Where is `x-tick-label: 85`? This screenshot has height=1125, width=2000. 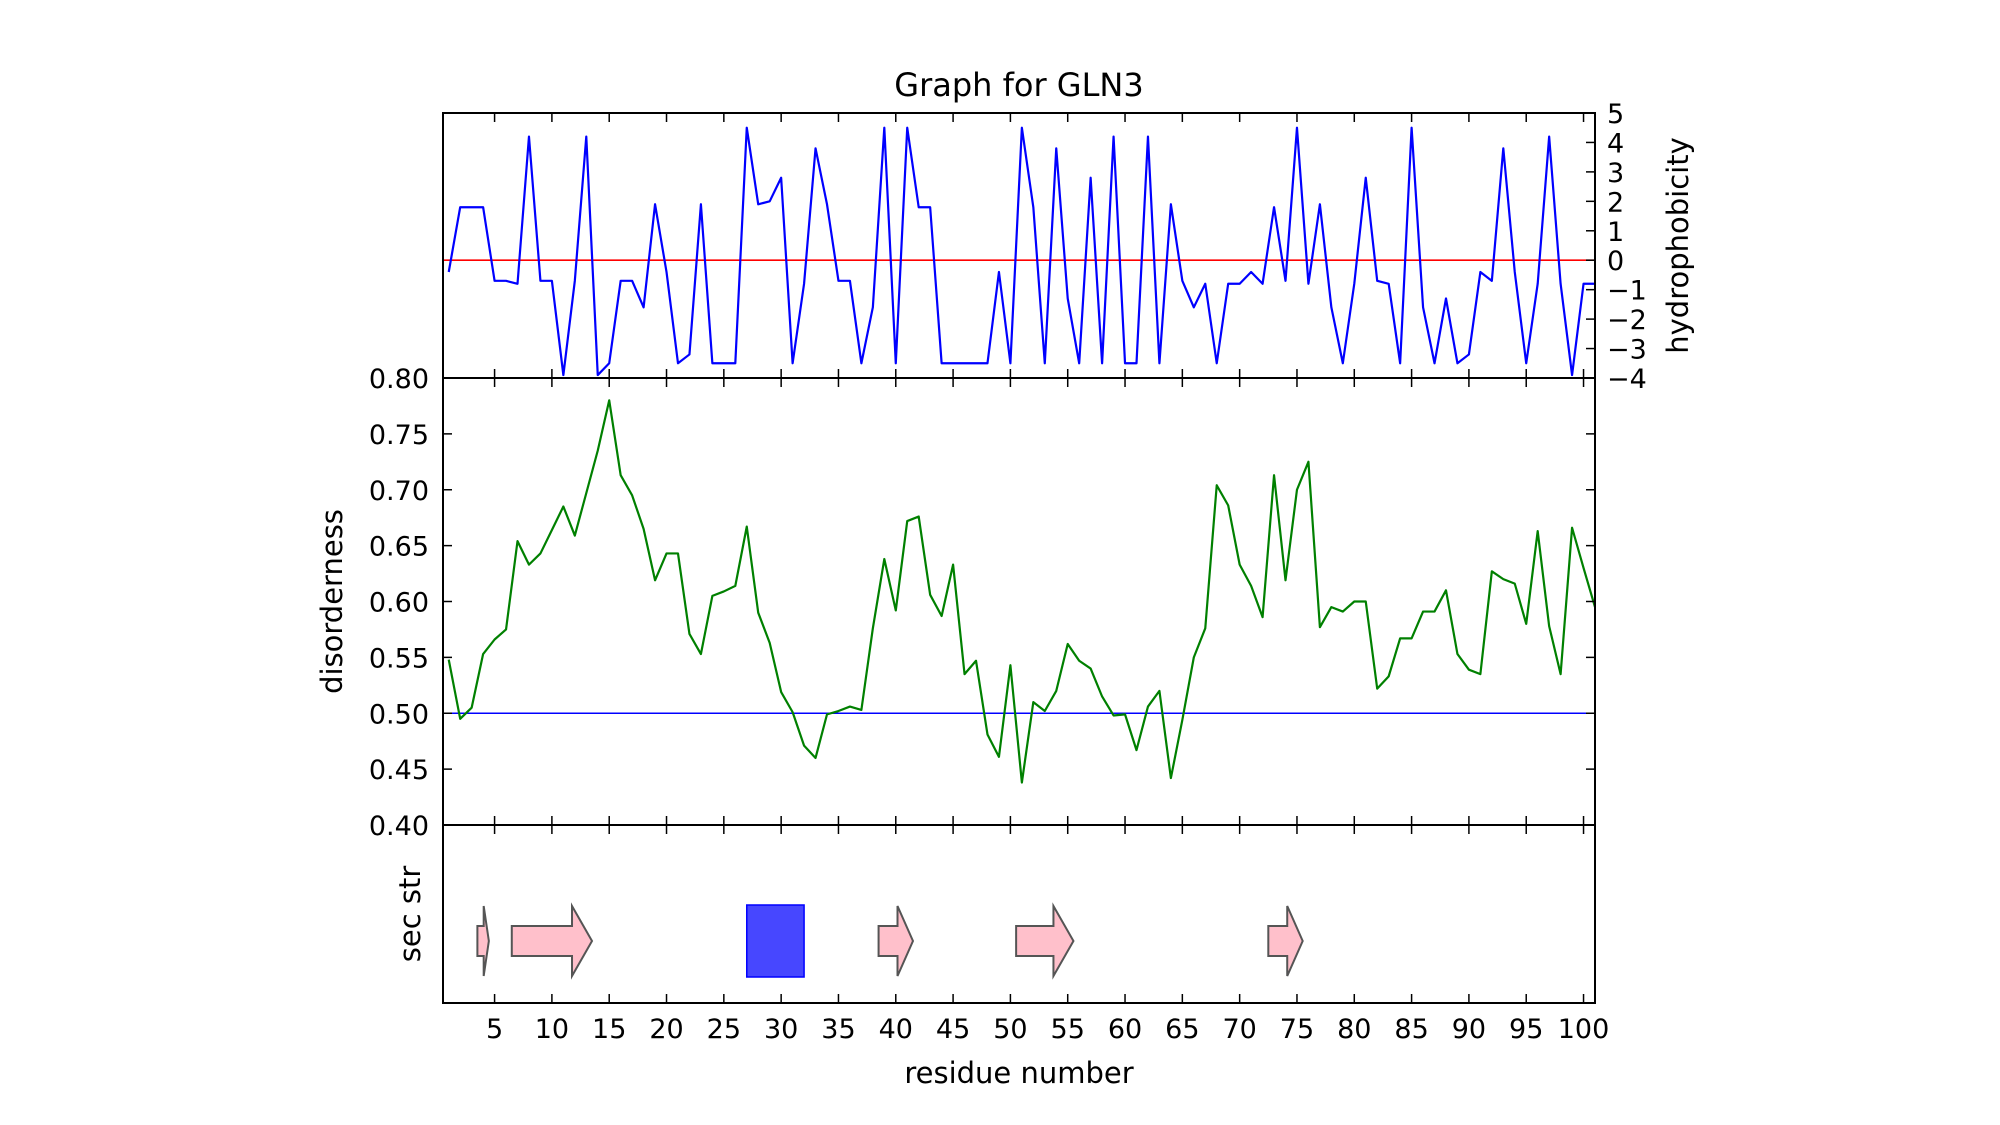 x-tick-label: 85 is located at coordinates (1411, 1029).